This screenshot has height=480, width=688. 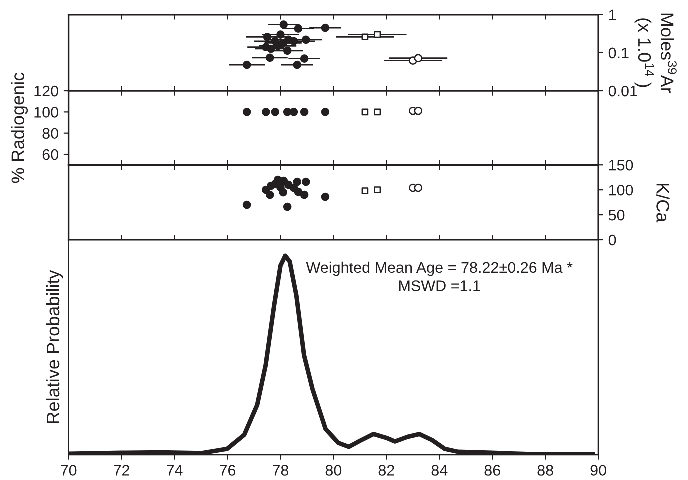 I want to click on x-tick-label: 70, so click(x=69, y=470).